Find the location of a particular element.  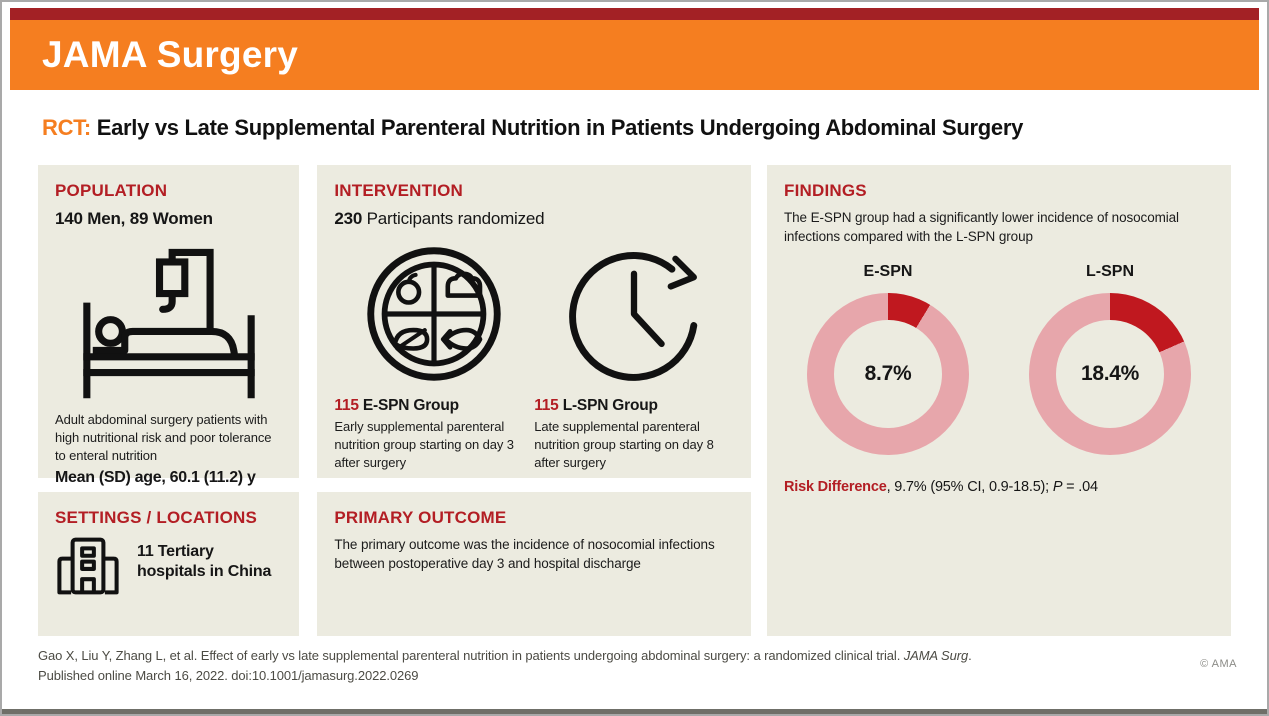

patient-in-bed-icon is located at coordinates (168, 322).